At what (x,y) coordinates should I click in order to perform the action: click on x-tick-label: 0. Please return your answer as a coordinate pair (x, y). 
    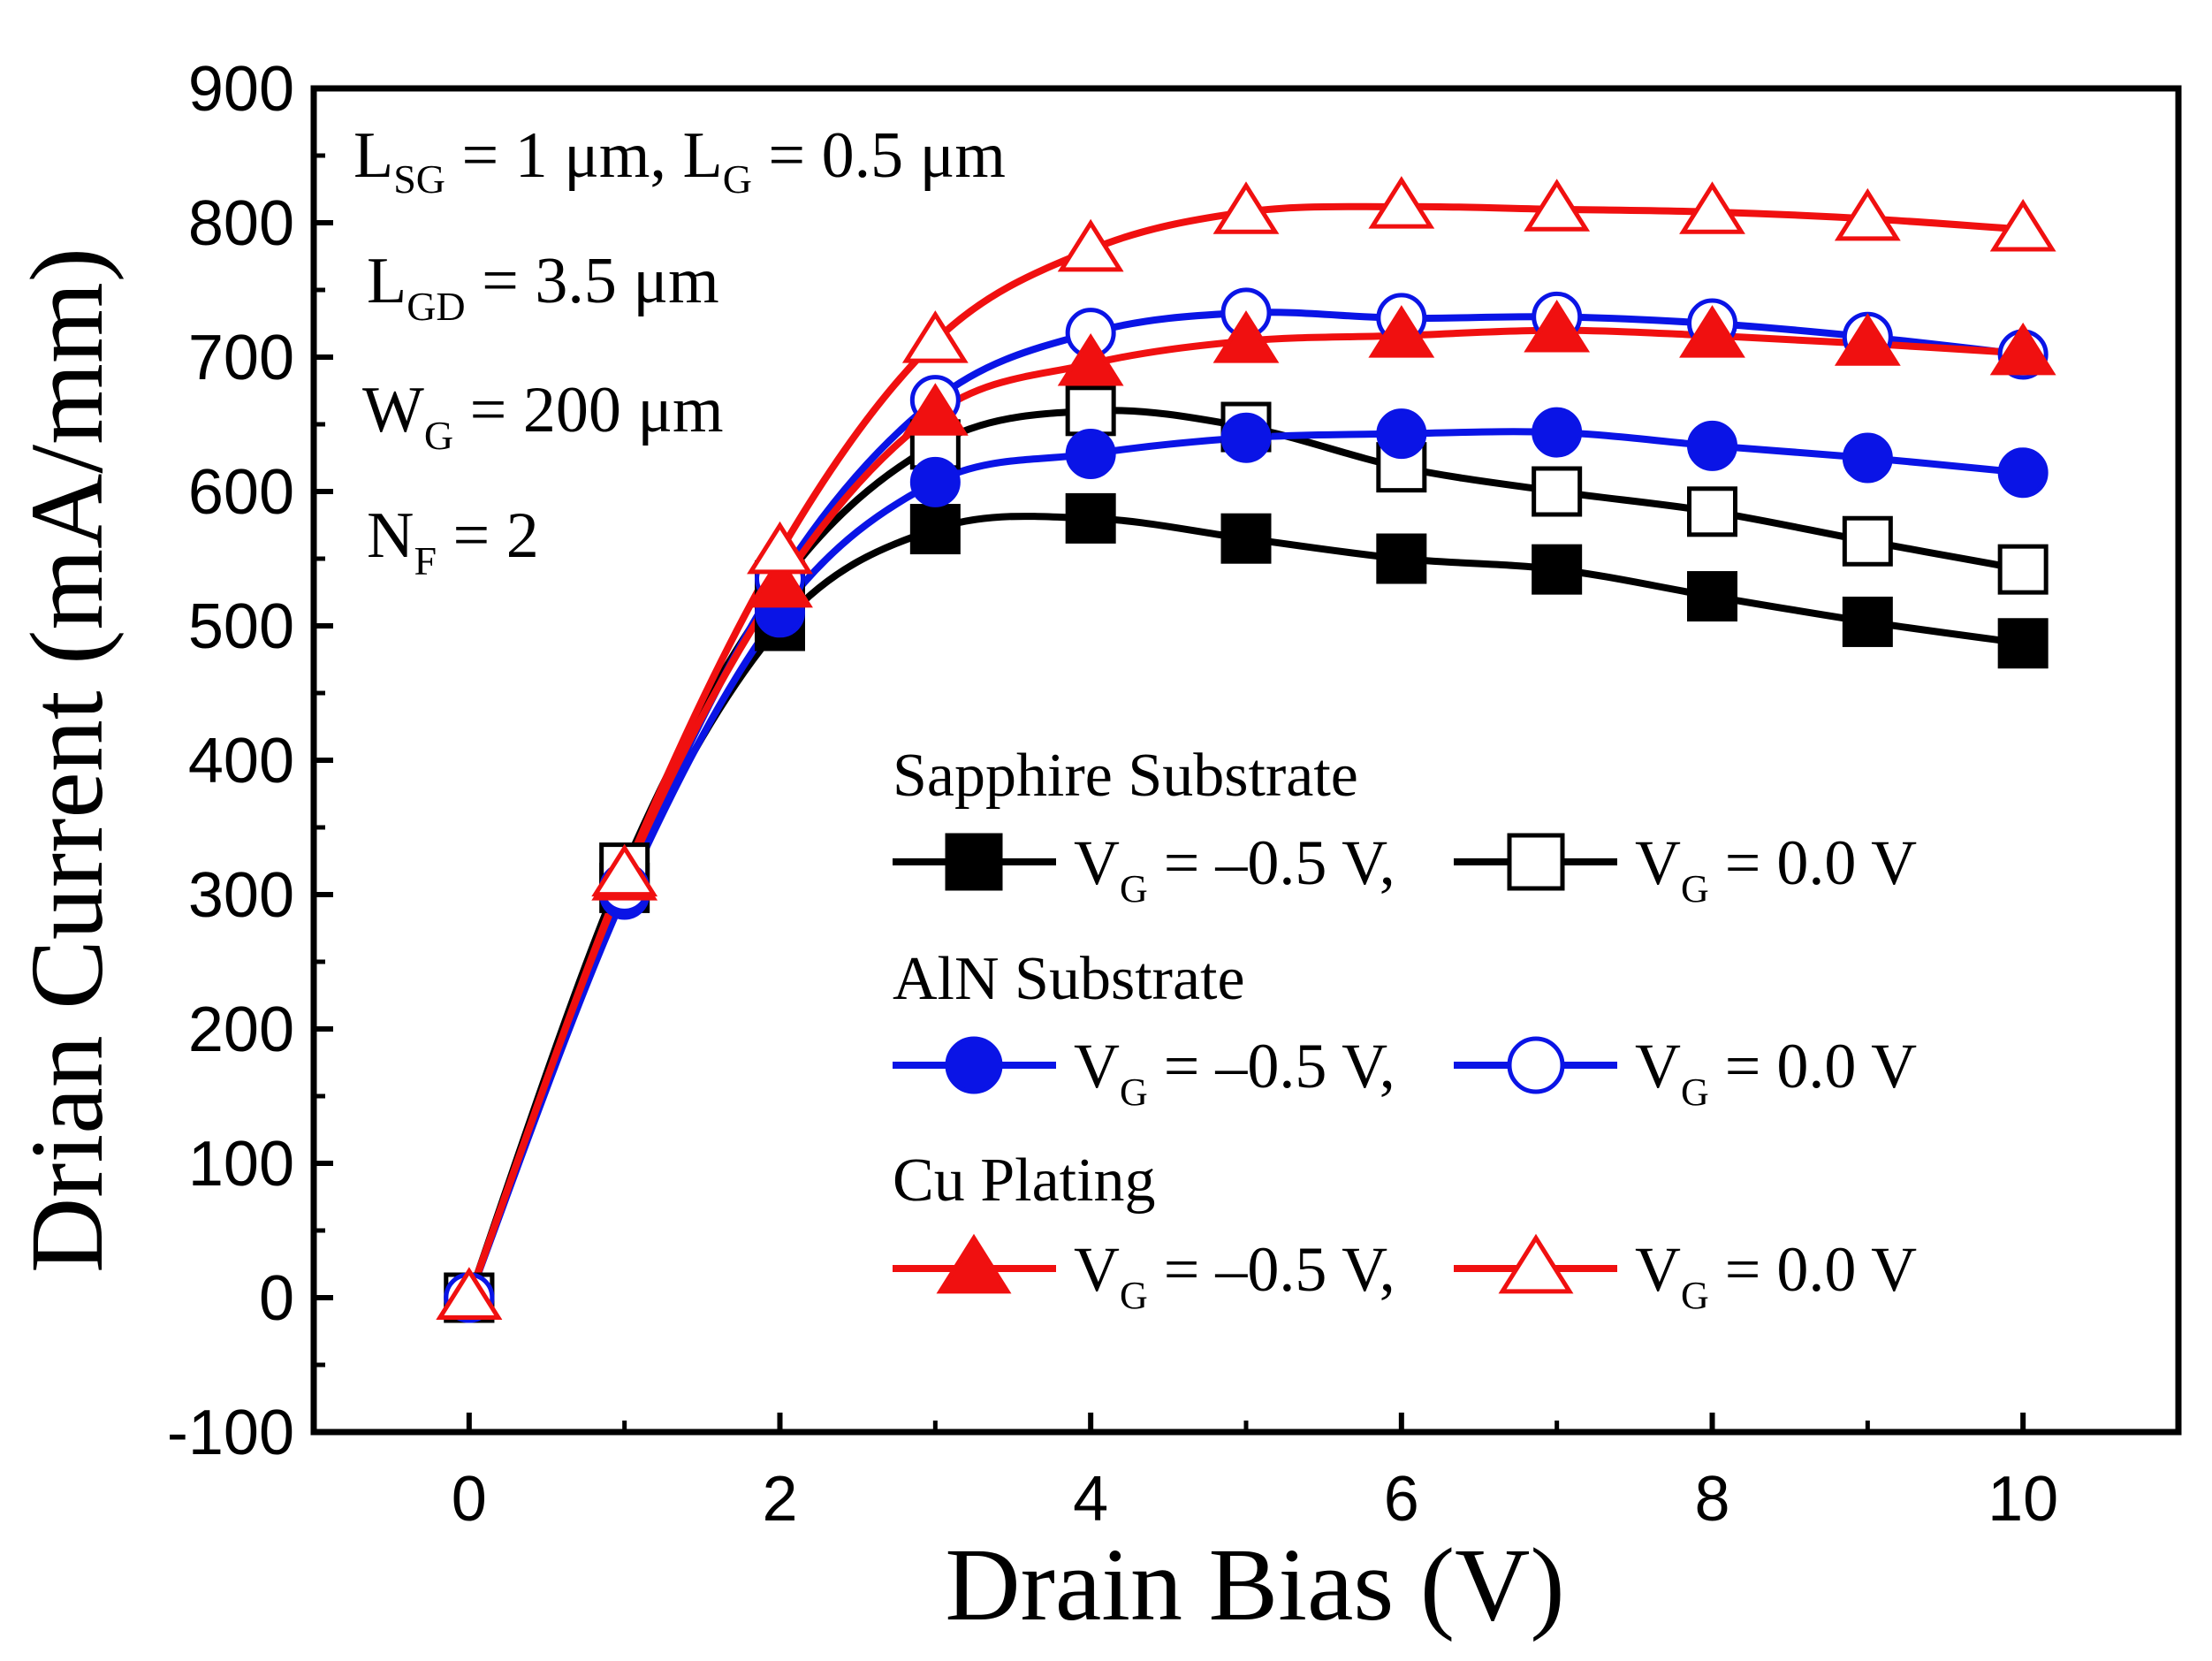
    Looking at the image, I should click on (470, 1500).